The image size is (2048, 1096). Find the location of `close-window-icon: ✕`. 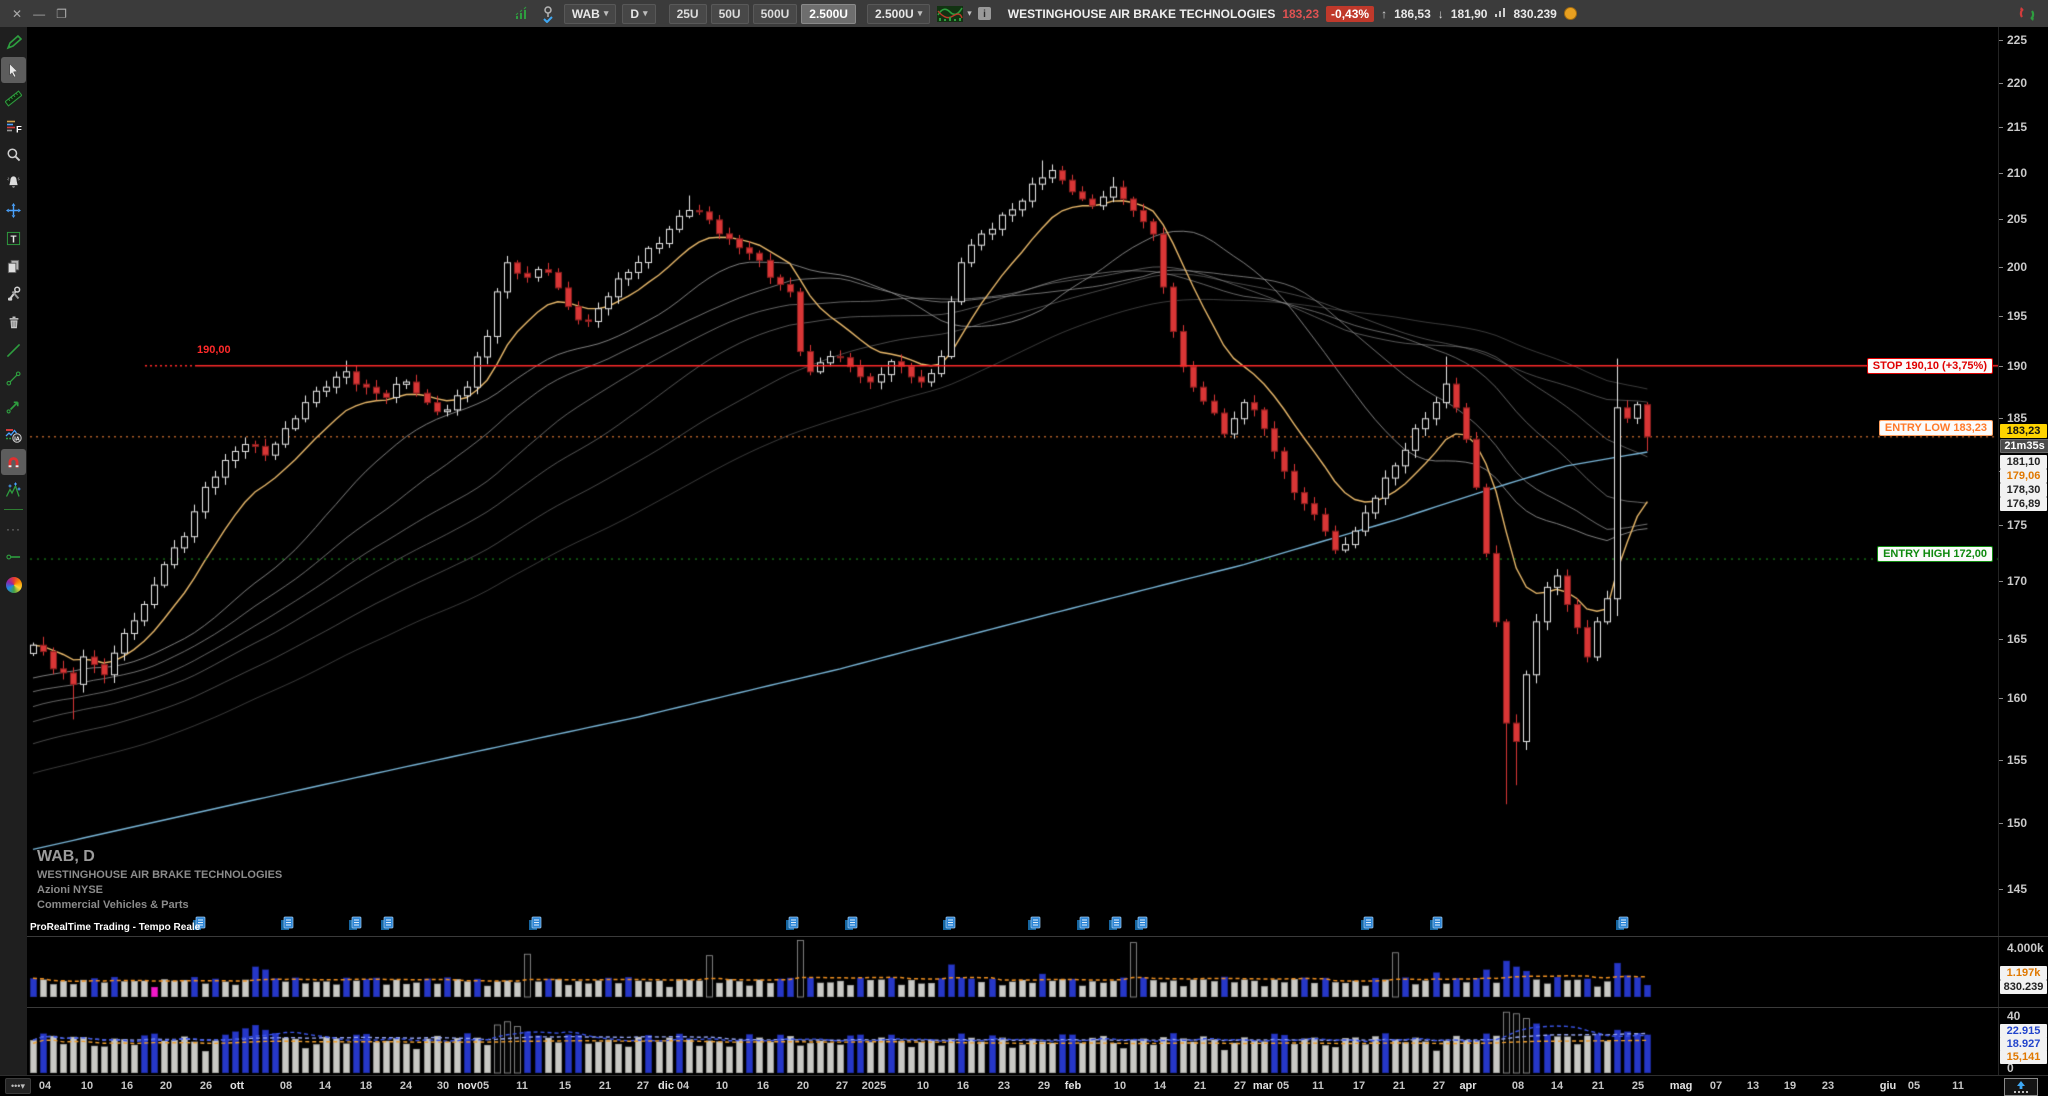

close-window-icon: ✕ is located at coordinates (17, 13).